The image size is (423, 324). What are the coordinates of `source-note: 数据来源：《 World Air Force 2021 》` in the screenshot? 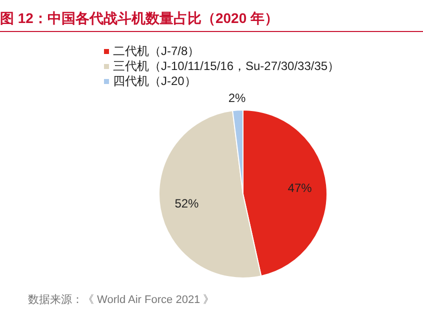 It's located at (121, 300).